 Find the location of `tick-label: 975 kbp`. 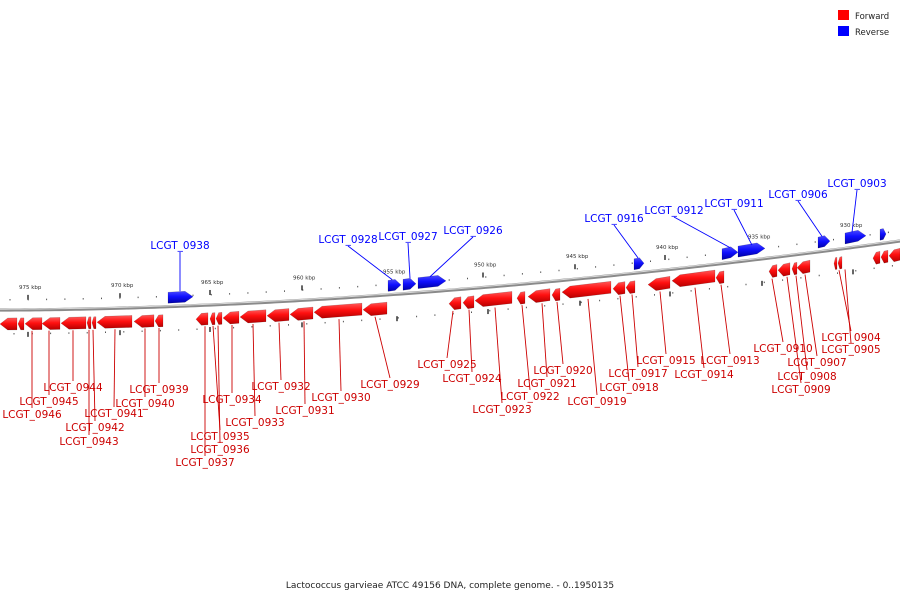

tick-label: 975 kbp is located at coordinates (30, 288).